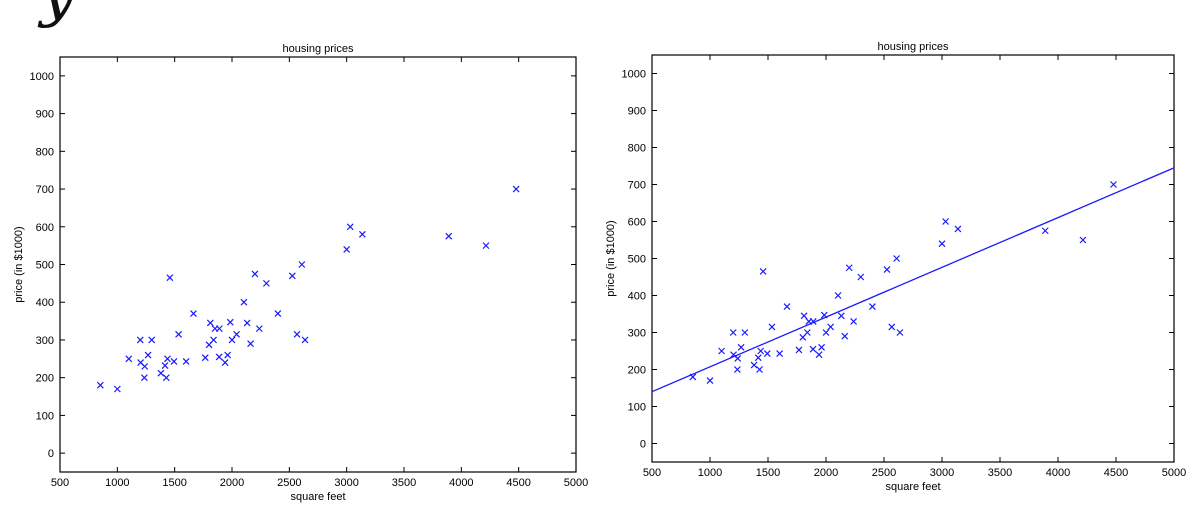 The height and width of the screenshot is (520, 1204). What do you see at coordinates (232, 483) in the screenshot?
I see `x-tick-label: 2000` at bounding box center [232, 483].